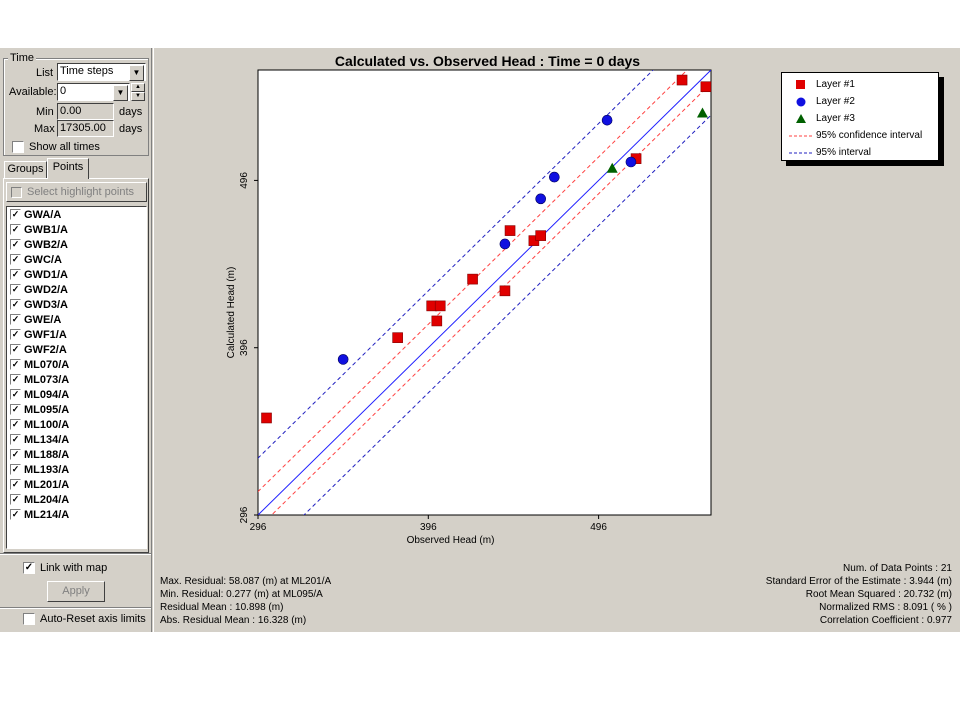 The image size is (960, 720). What do you see at coordinates (46, 289) in the screenshot?
I see `point-label: GWD2/A` at bounding box center [46, 289].